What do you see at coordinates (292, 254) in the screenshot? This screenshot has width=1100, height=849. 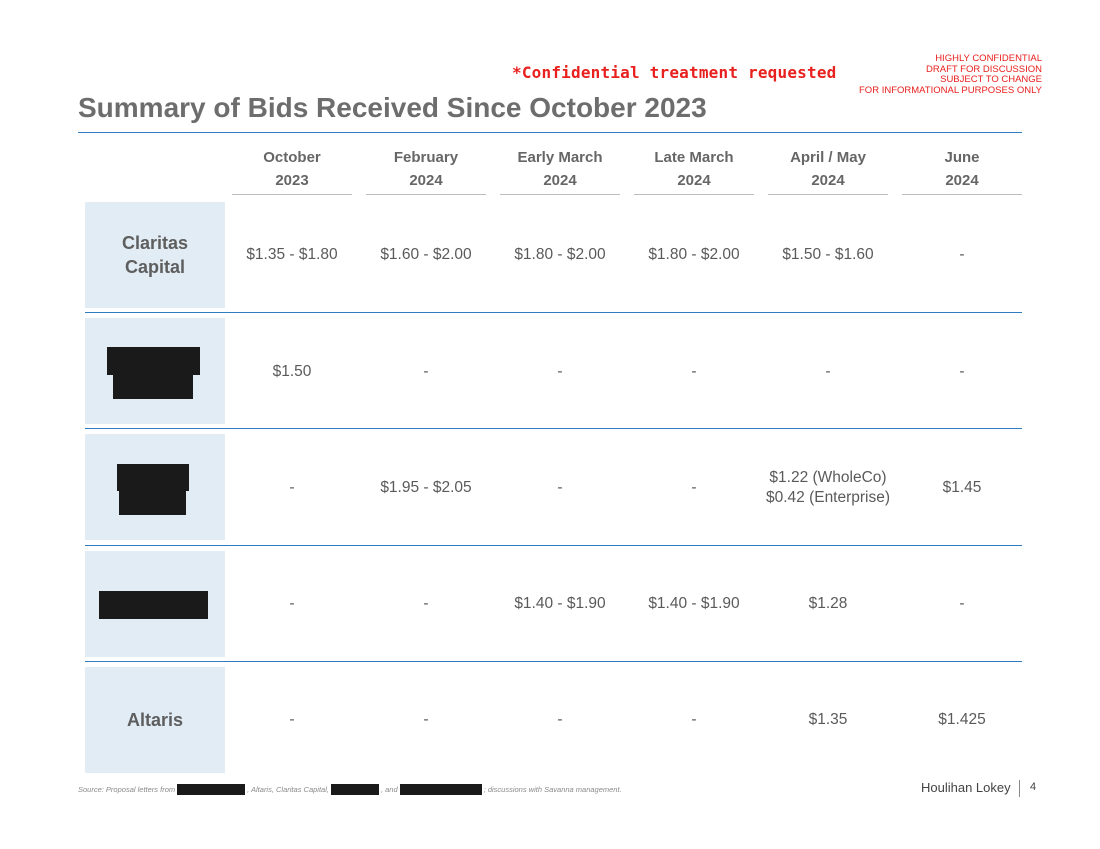 I see `table-cell: $1.35 - $1.80` at bounding box center [292, 254].